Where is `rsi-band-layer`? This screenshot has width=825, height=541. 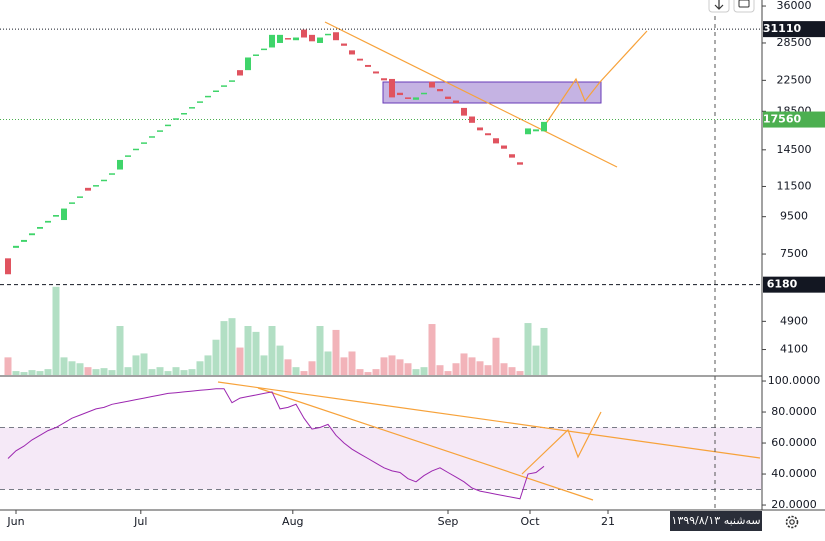 rsi-band-layer is located at coordinates (381, 459).